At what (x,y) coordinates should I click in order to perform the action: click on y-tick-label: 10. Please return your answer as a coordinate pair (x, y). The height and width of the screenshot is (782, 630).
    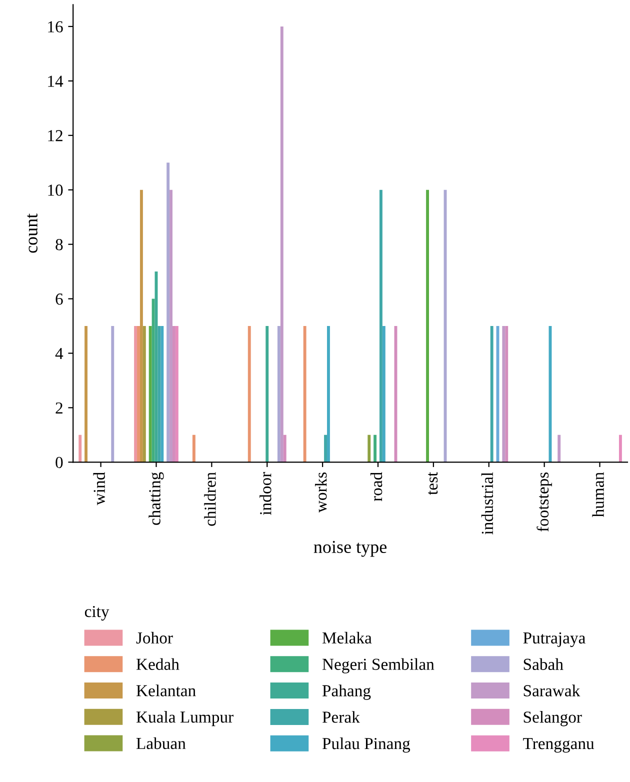
    Looking at the image, I should click on (55, 190).